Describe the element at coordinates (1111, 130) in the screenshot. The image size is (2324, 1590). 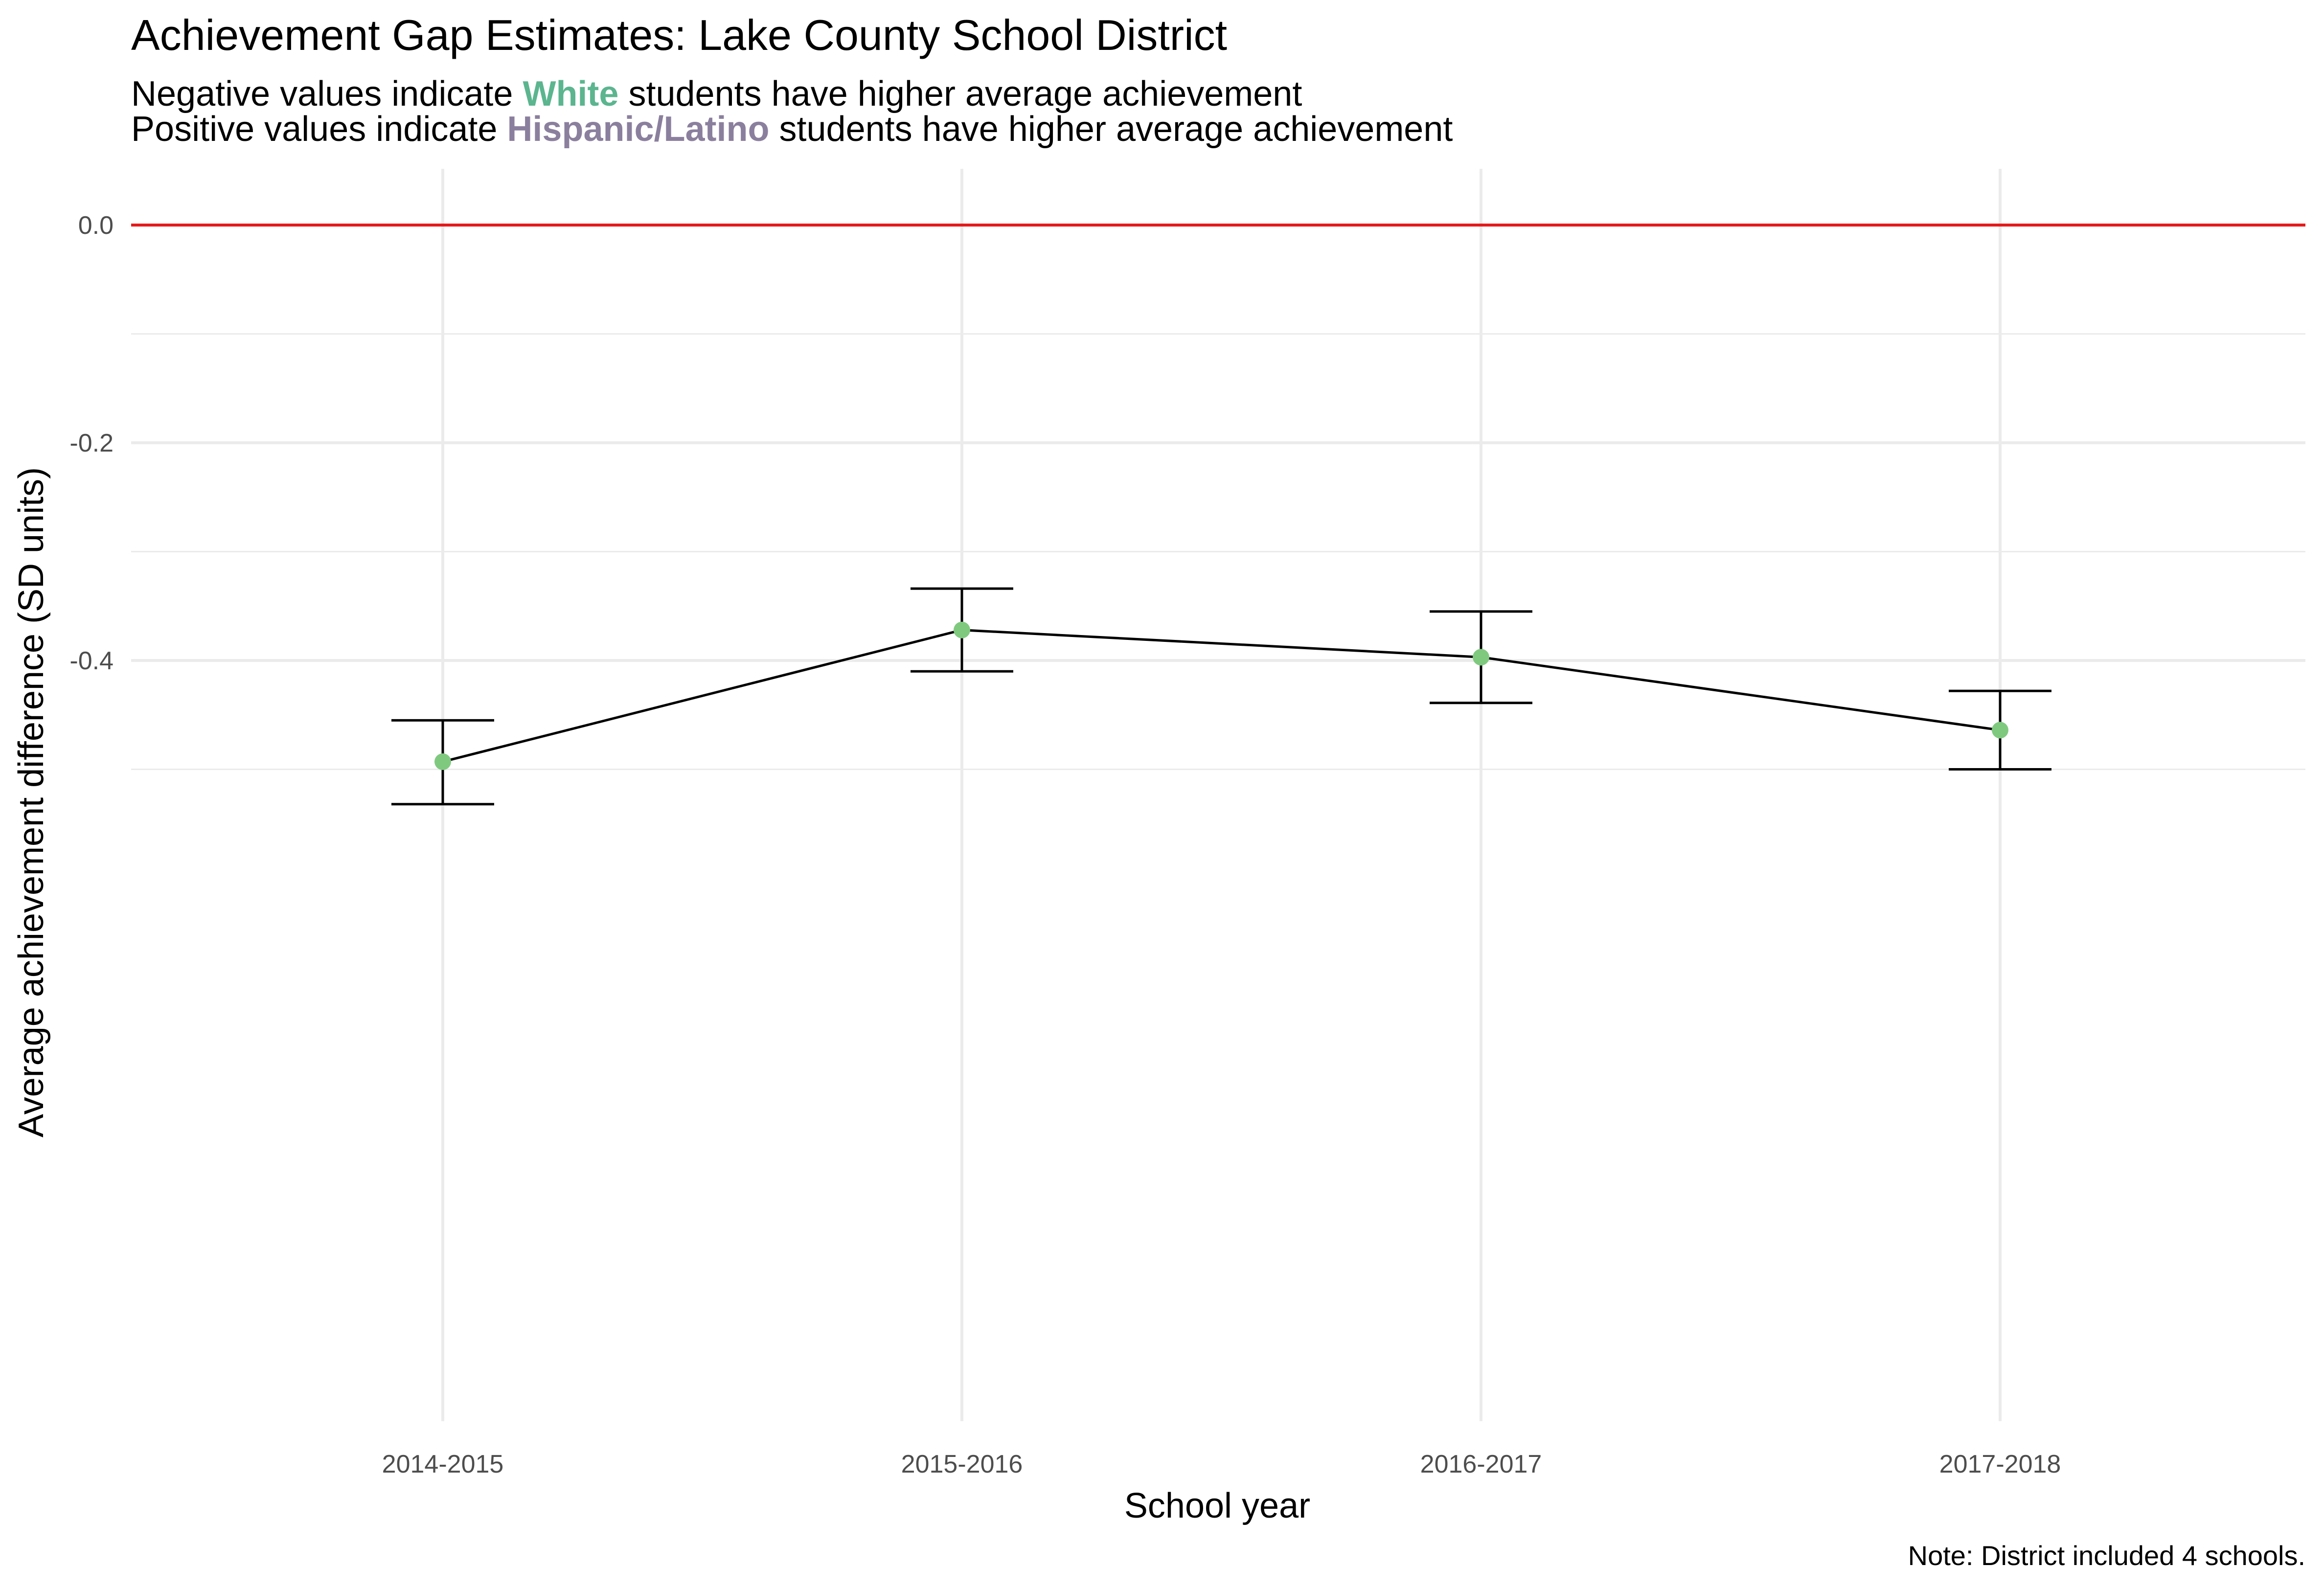
I see `subtitle-2-suffix: students have higher average achievement` at that location.